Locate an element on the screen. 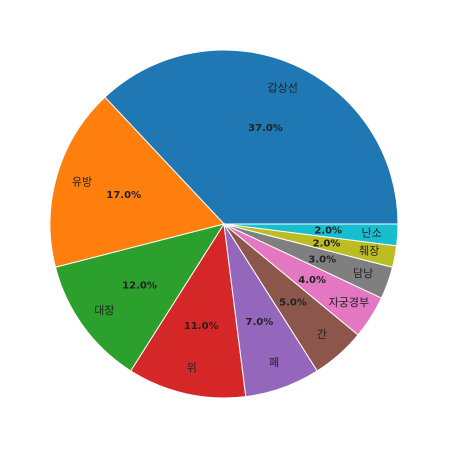 The image size is (449, 449). slice-label: 자궁경부 is located at coordinates (349, 302).